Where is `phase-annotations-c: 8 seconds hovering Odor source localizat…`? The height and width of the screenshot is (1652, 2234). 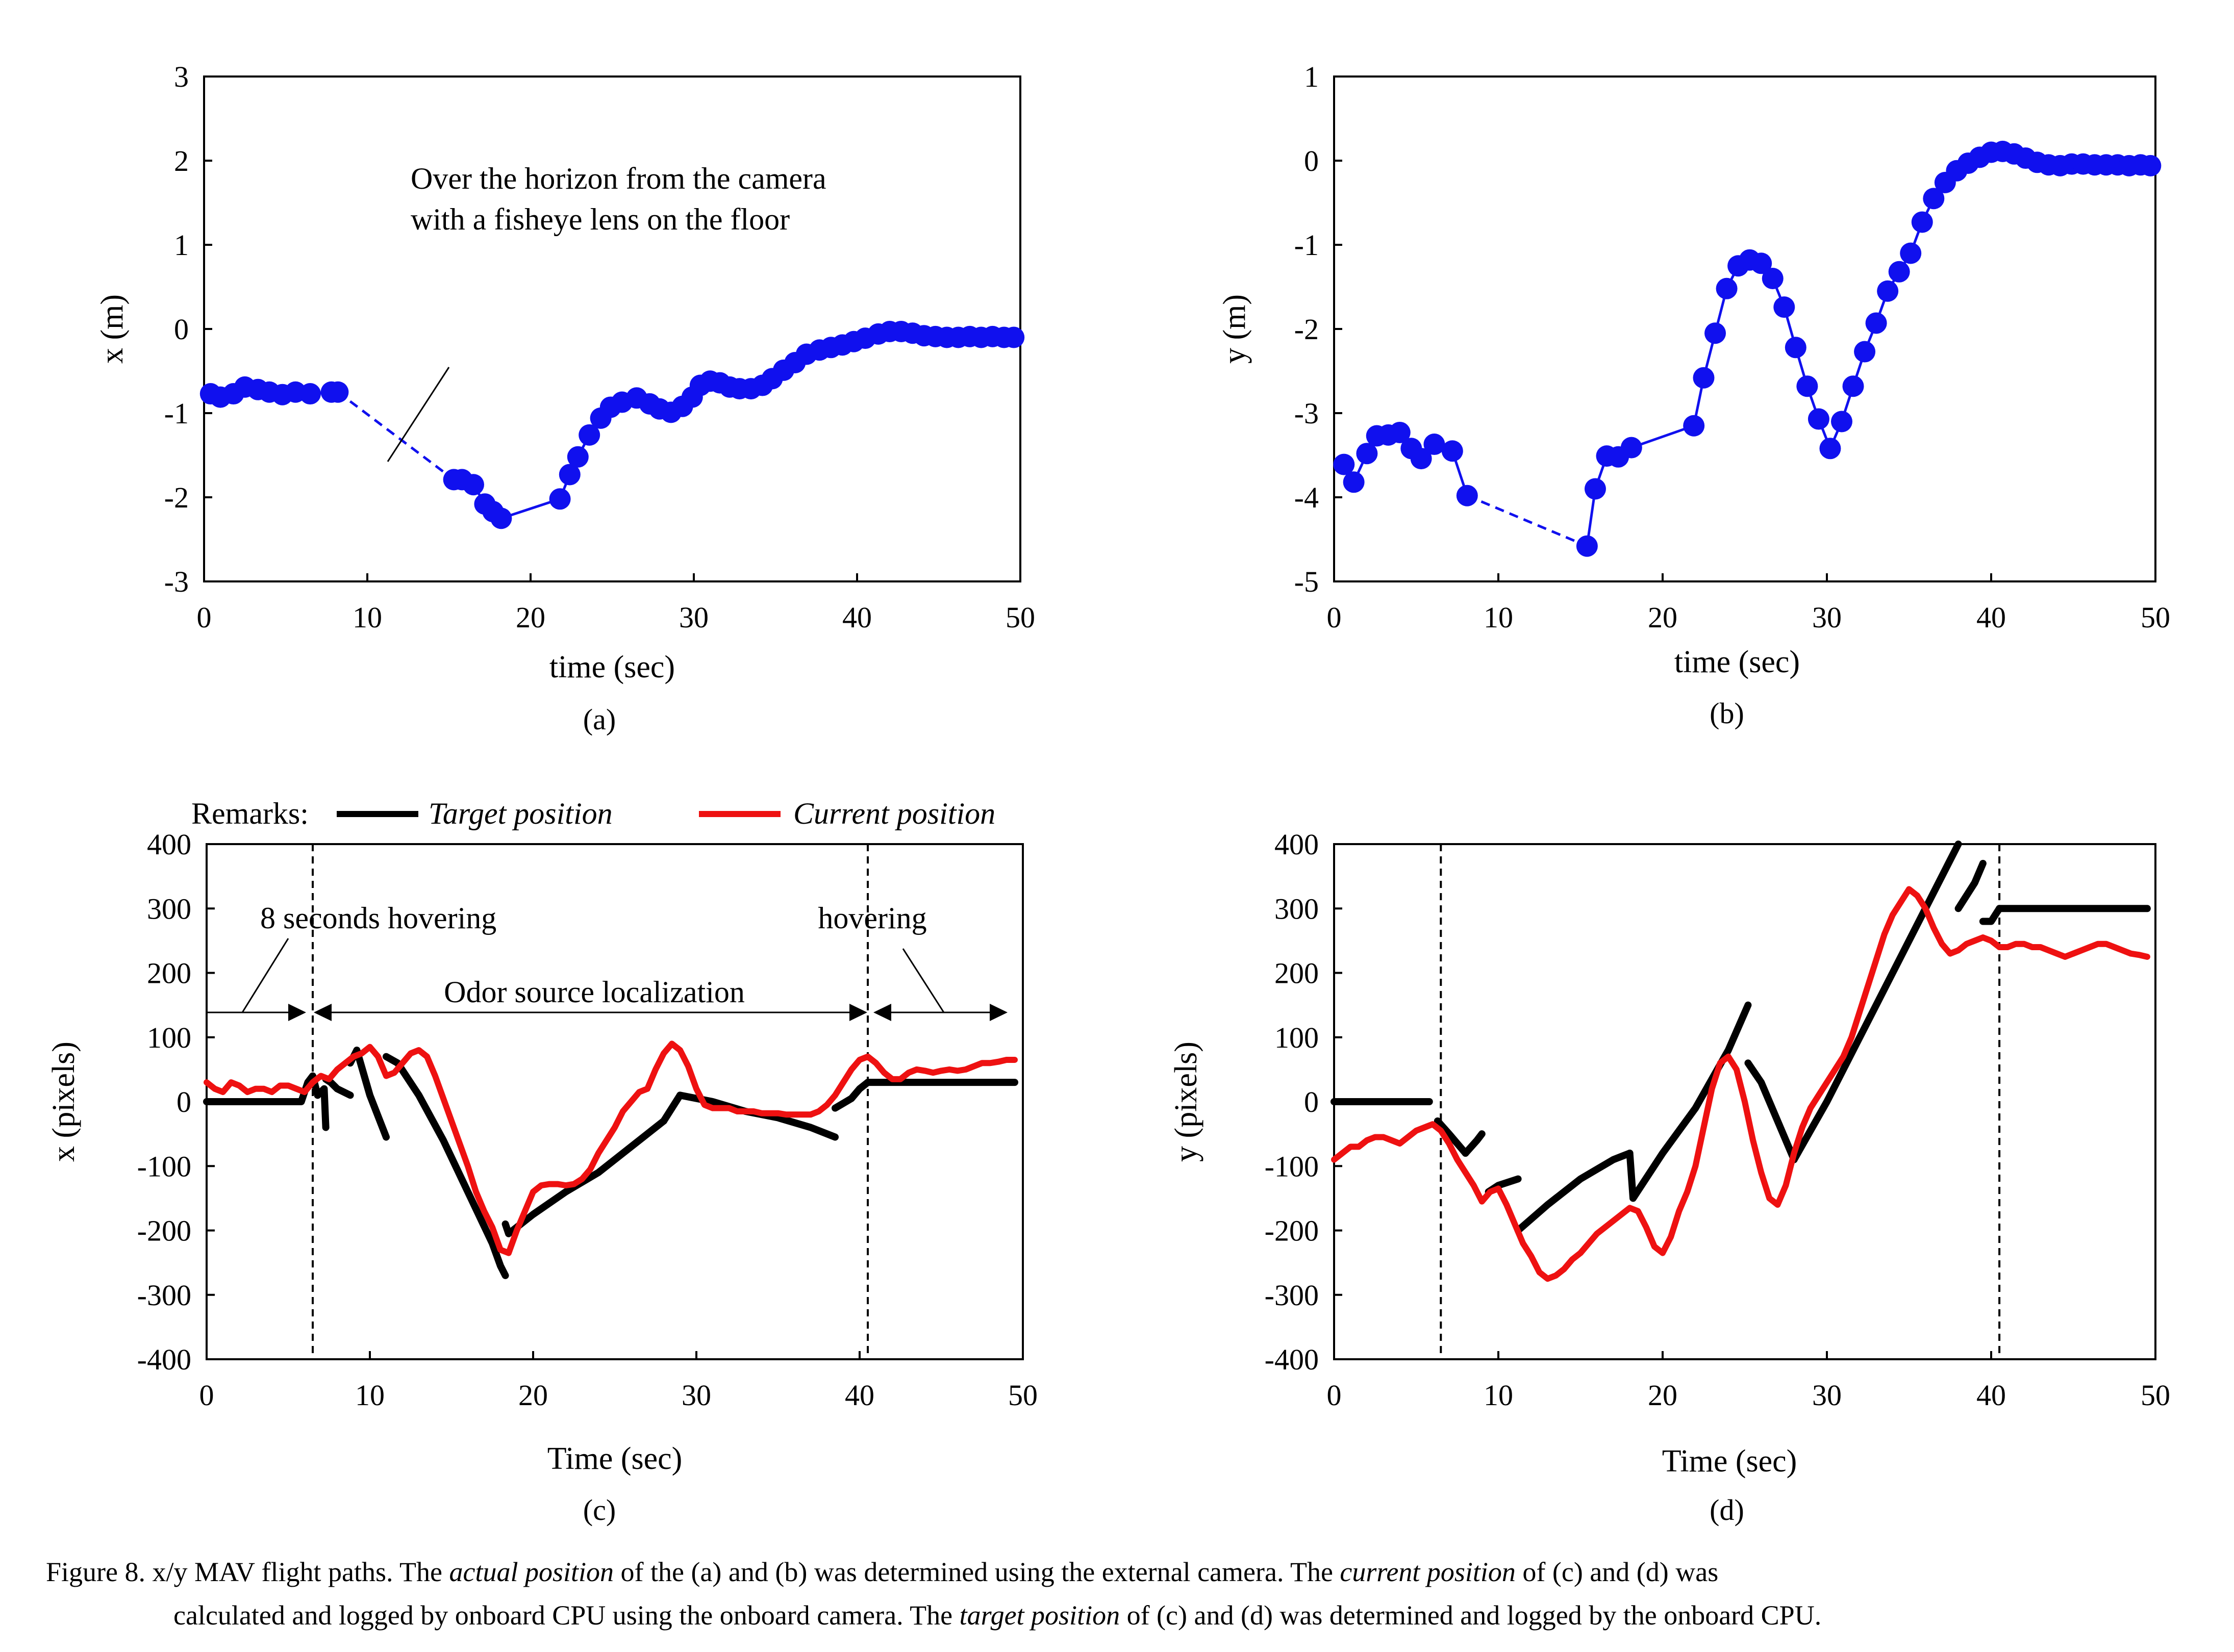
phase-annotations-c: 8 seconds hovering Odor source localizat… is located at coordinates (607, 961).